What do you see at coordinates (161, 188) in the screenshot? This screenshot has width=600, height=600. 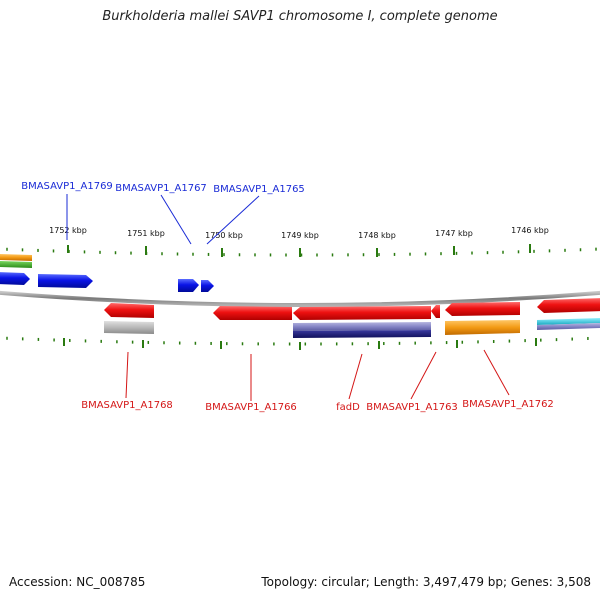 I see `gene-label-forward: BMASAVP1_A1767` at bounding box center [161, 188].